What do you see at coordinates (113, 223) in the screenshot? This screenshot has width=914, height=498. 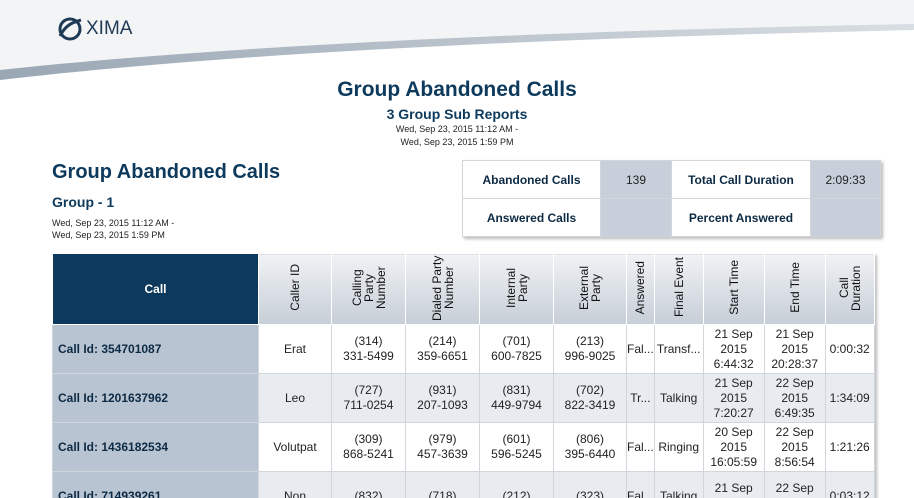 I see `date-line: Wed, Sep 23, 2015 11:12 AM -` at bounding box center [113, 223].